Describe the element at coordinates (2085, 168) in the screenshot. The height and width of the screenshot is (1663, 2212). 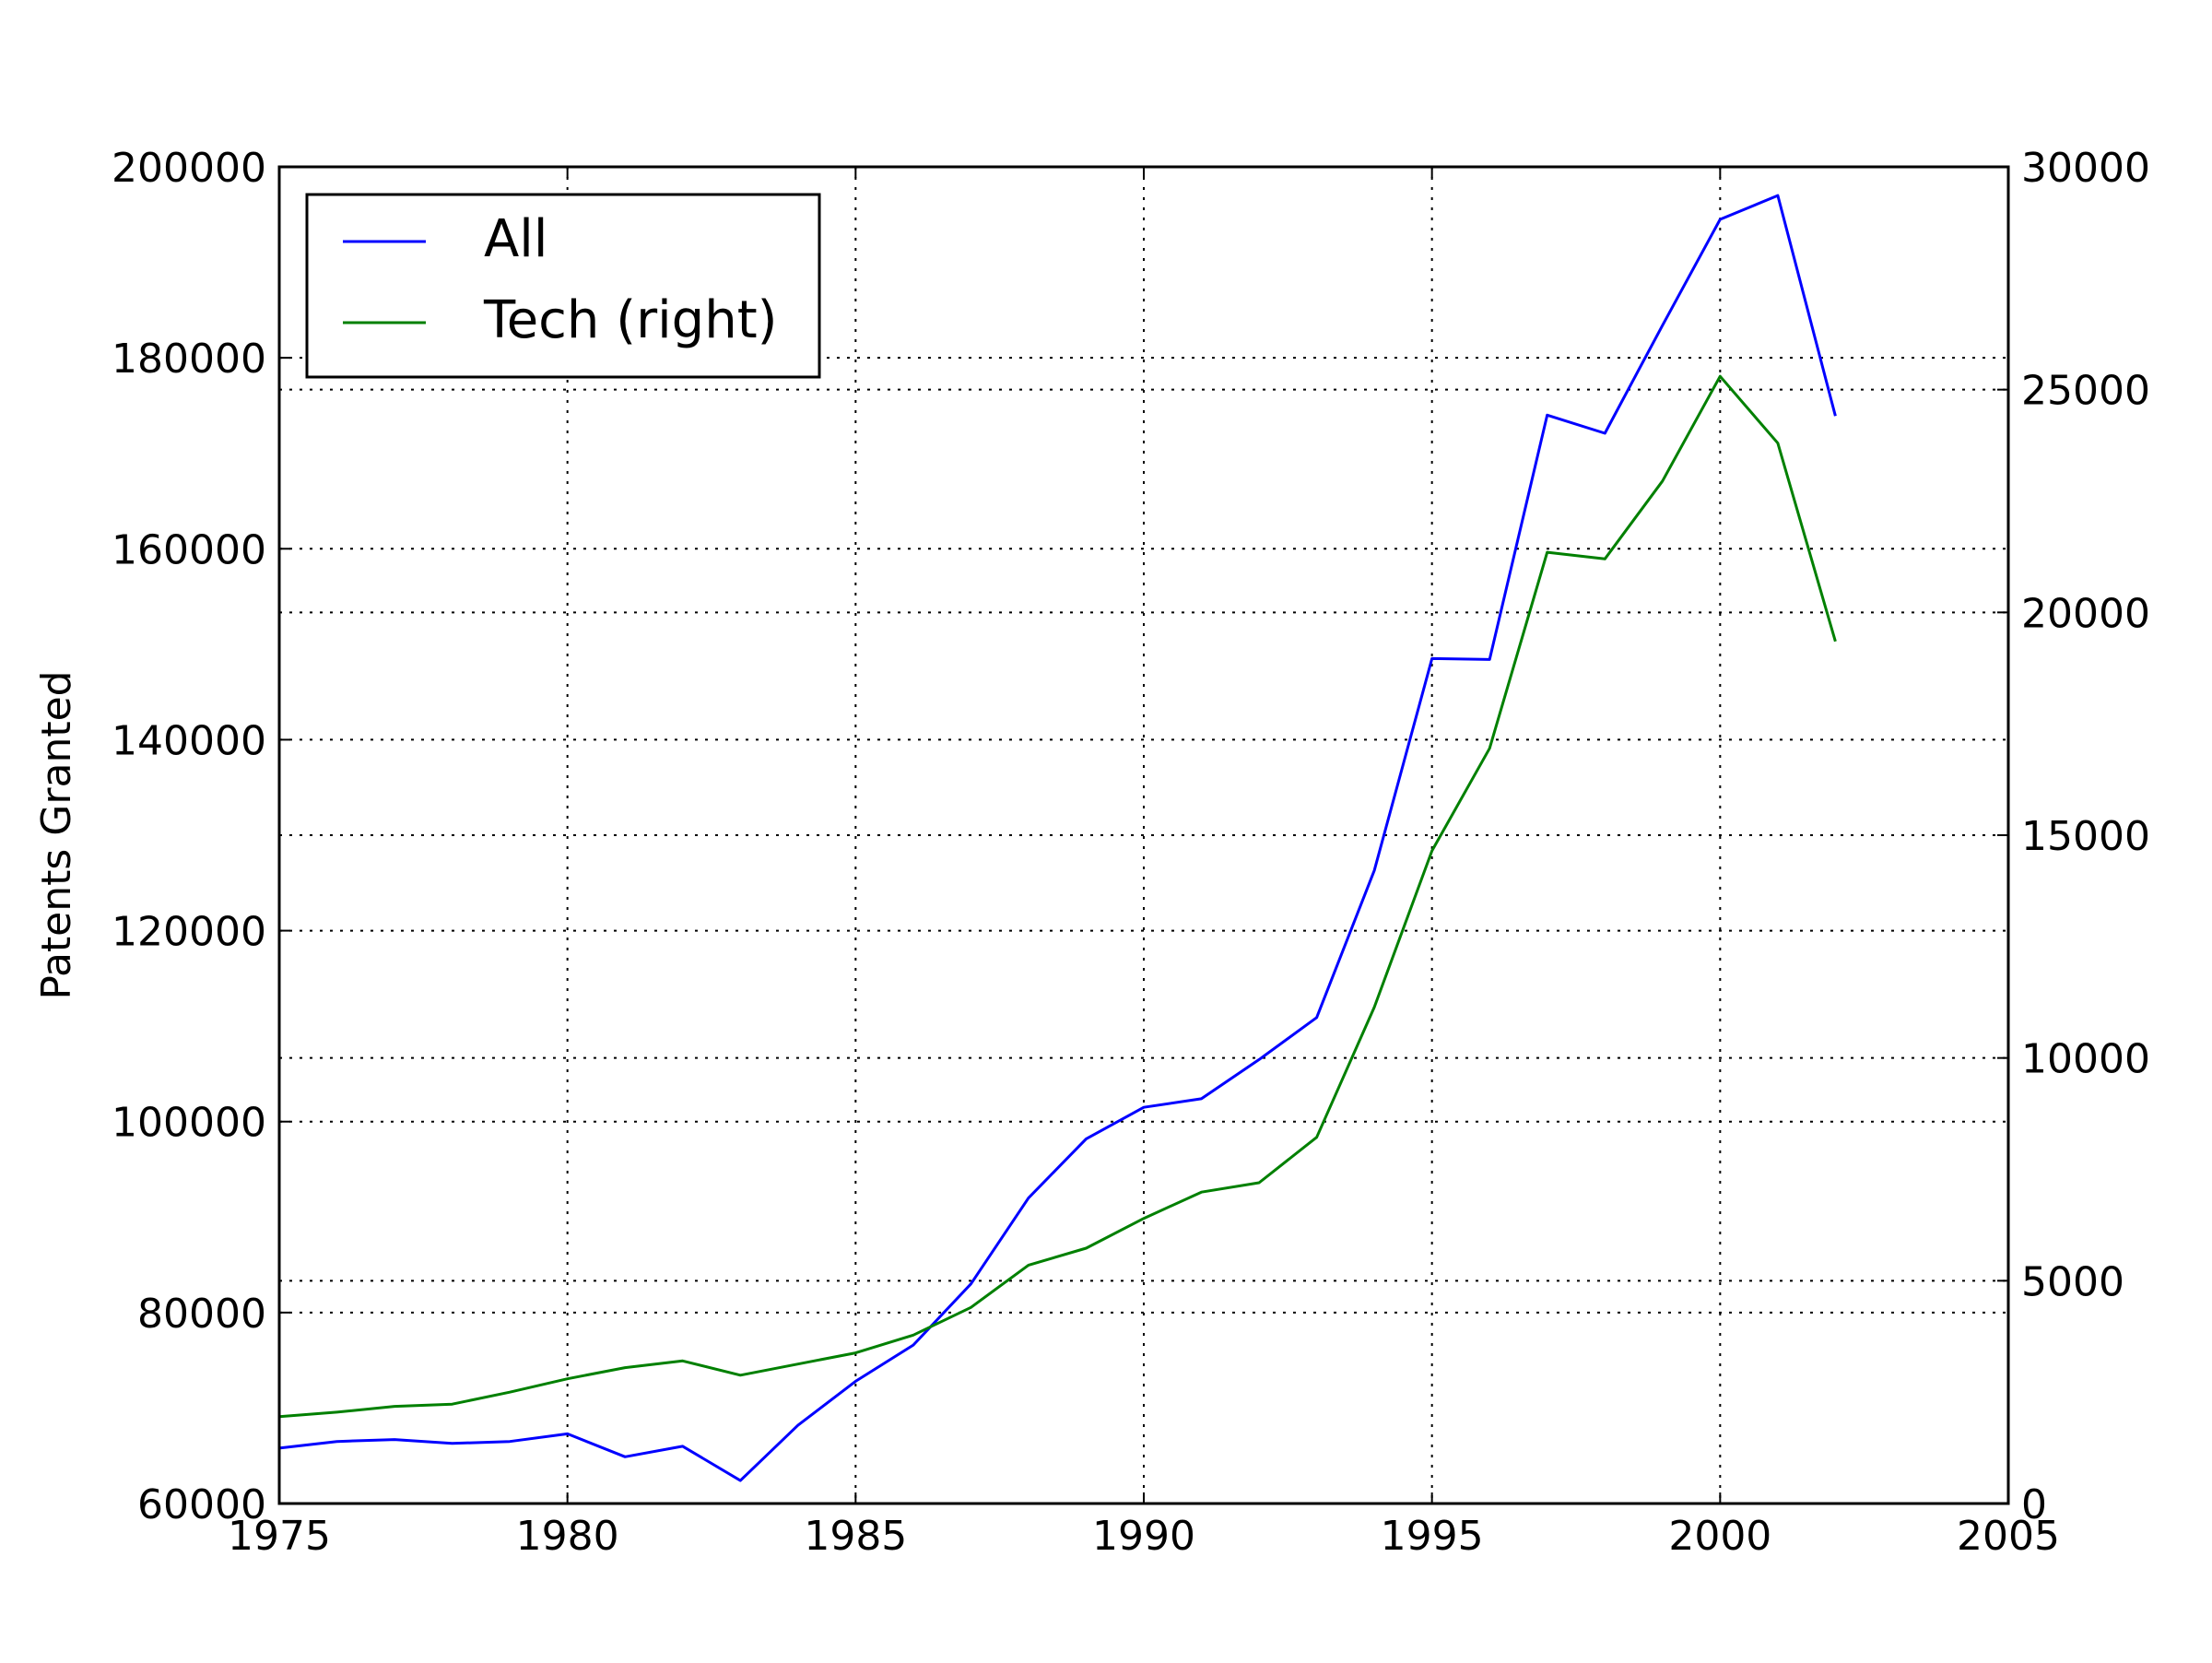
I see `y2-tick-label: 30000` at that location.